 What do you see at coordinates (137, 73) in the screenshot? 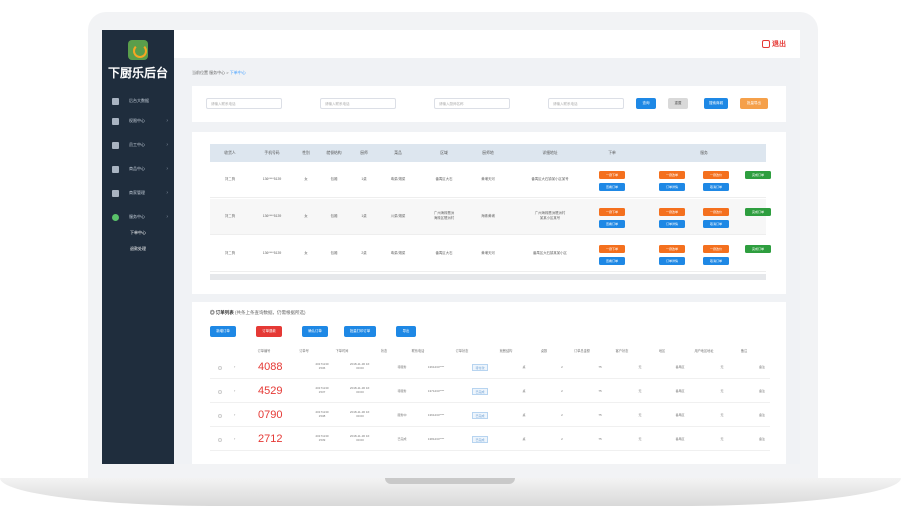
I see `app-title: 下厨乐后台` at bounding box center [137, 73].